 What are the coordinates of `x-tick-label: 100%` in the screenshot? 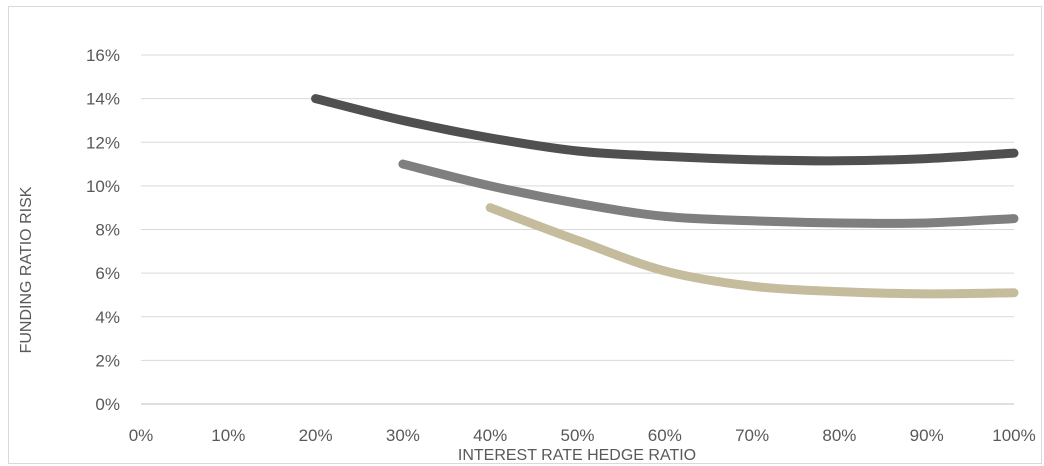 It's located at (1013, 435).